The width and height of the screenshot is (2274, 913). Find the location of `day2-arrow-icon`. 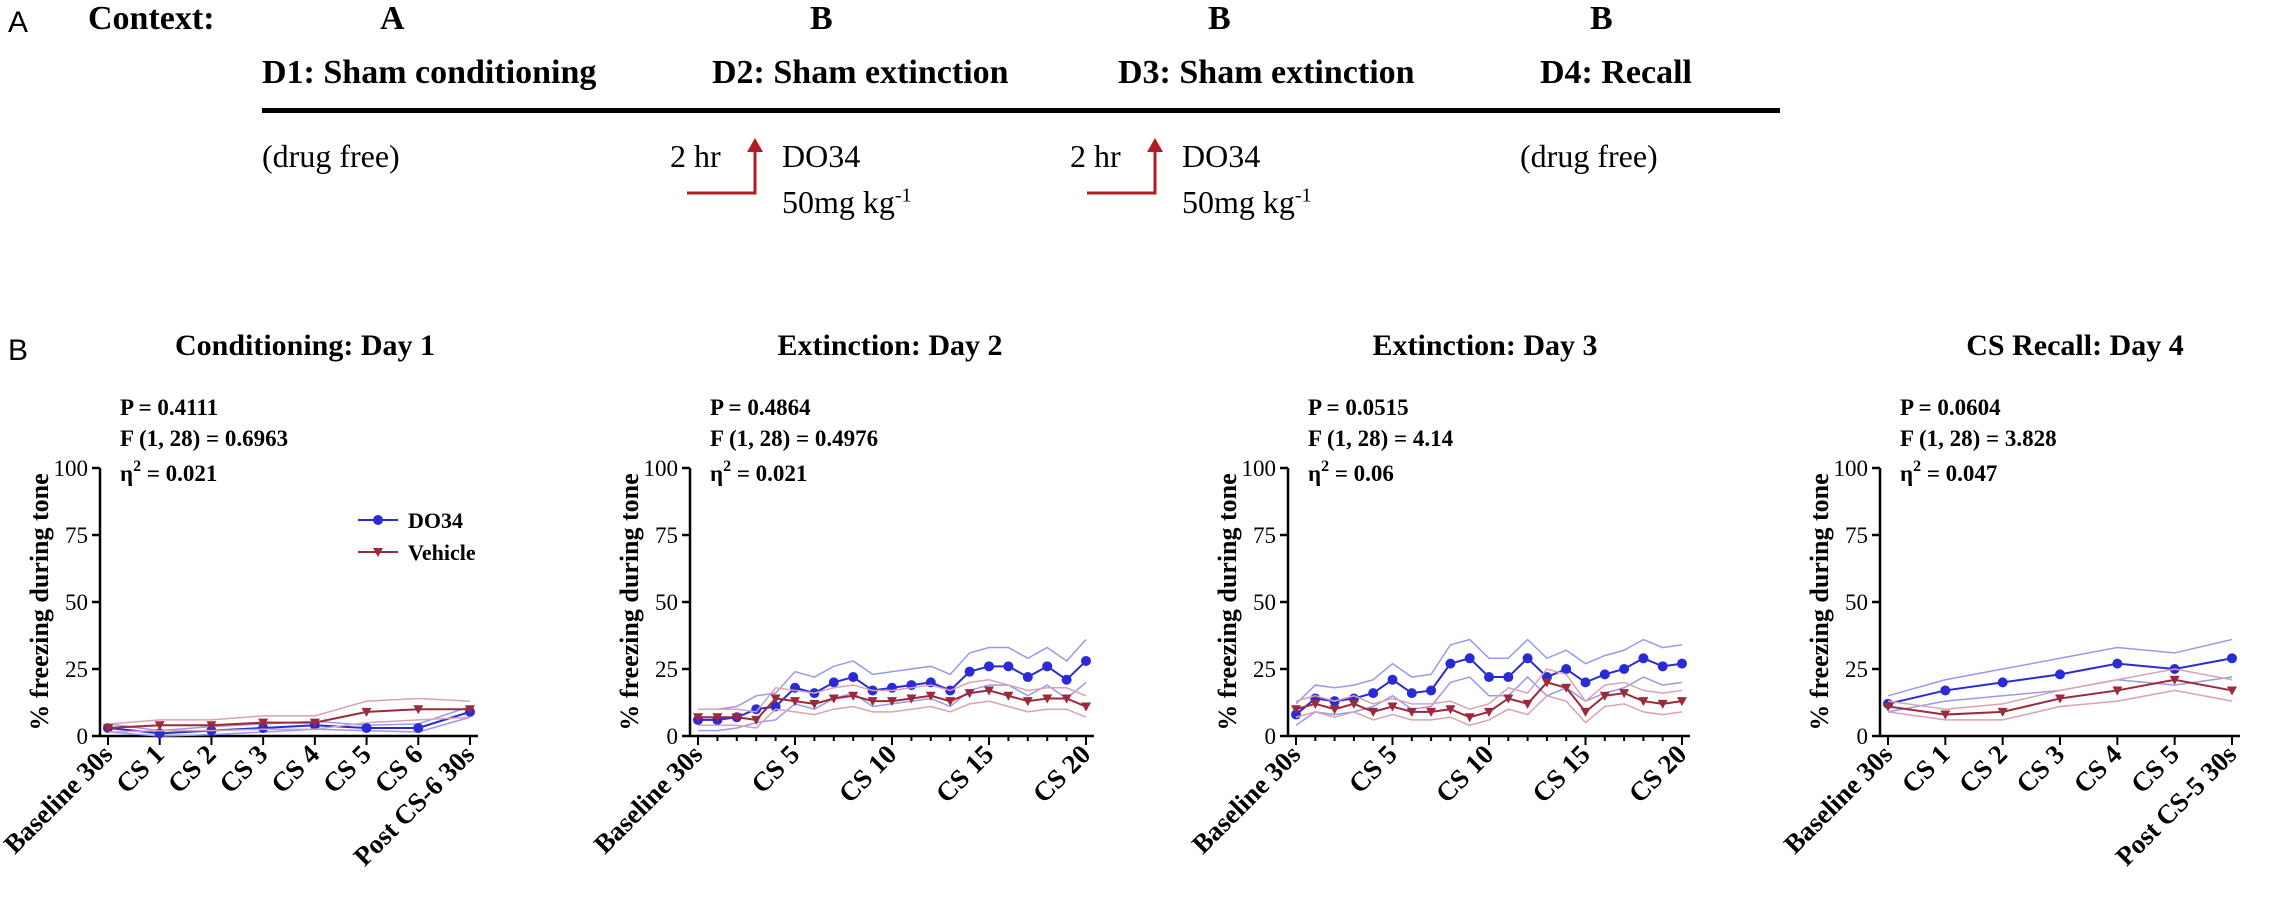

day2-arrow-icon is located at coordinates (725, 166).